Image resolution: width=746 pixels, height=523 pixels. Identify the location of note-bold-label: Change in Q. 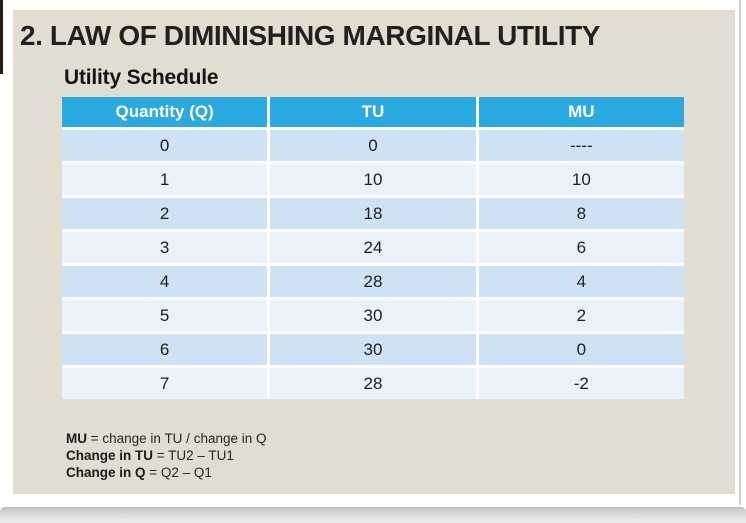
(106, 472).